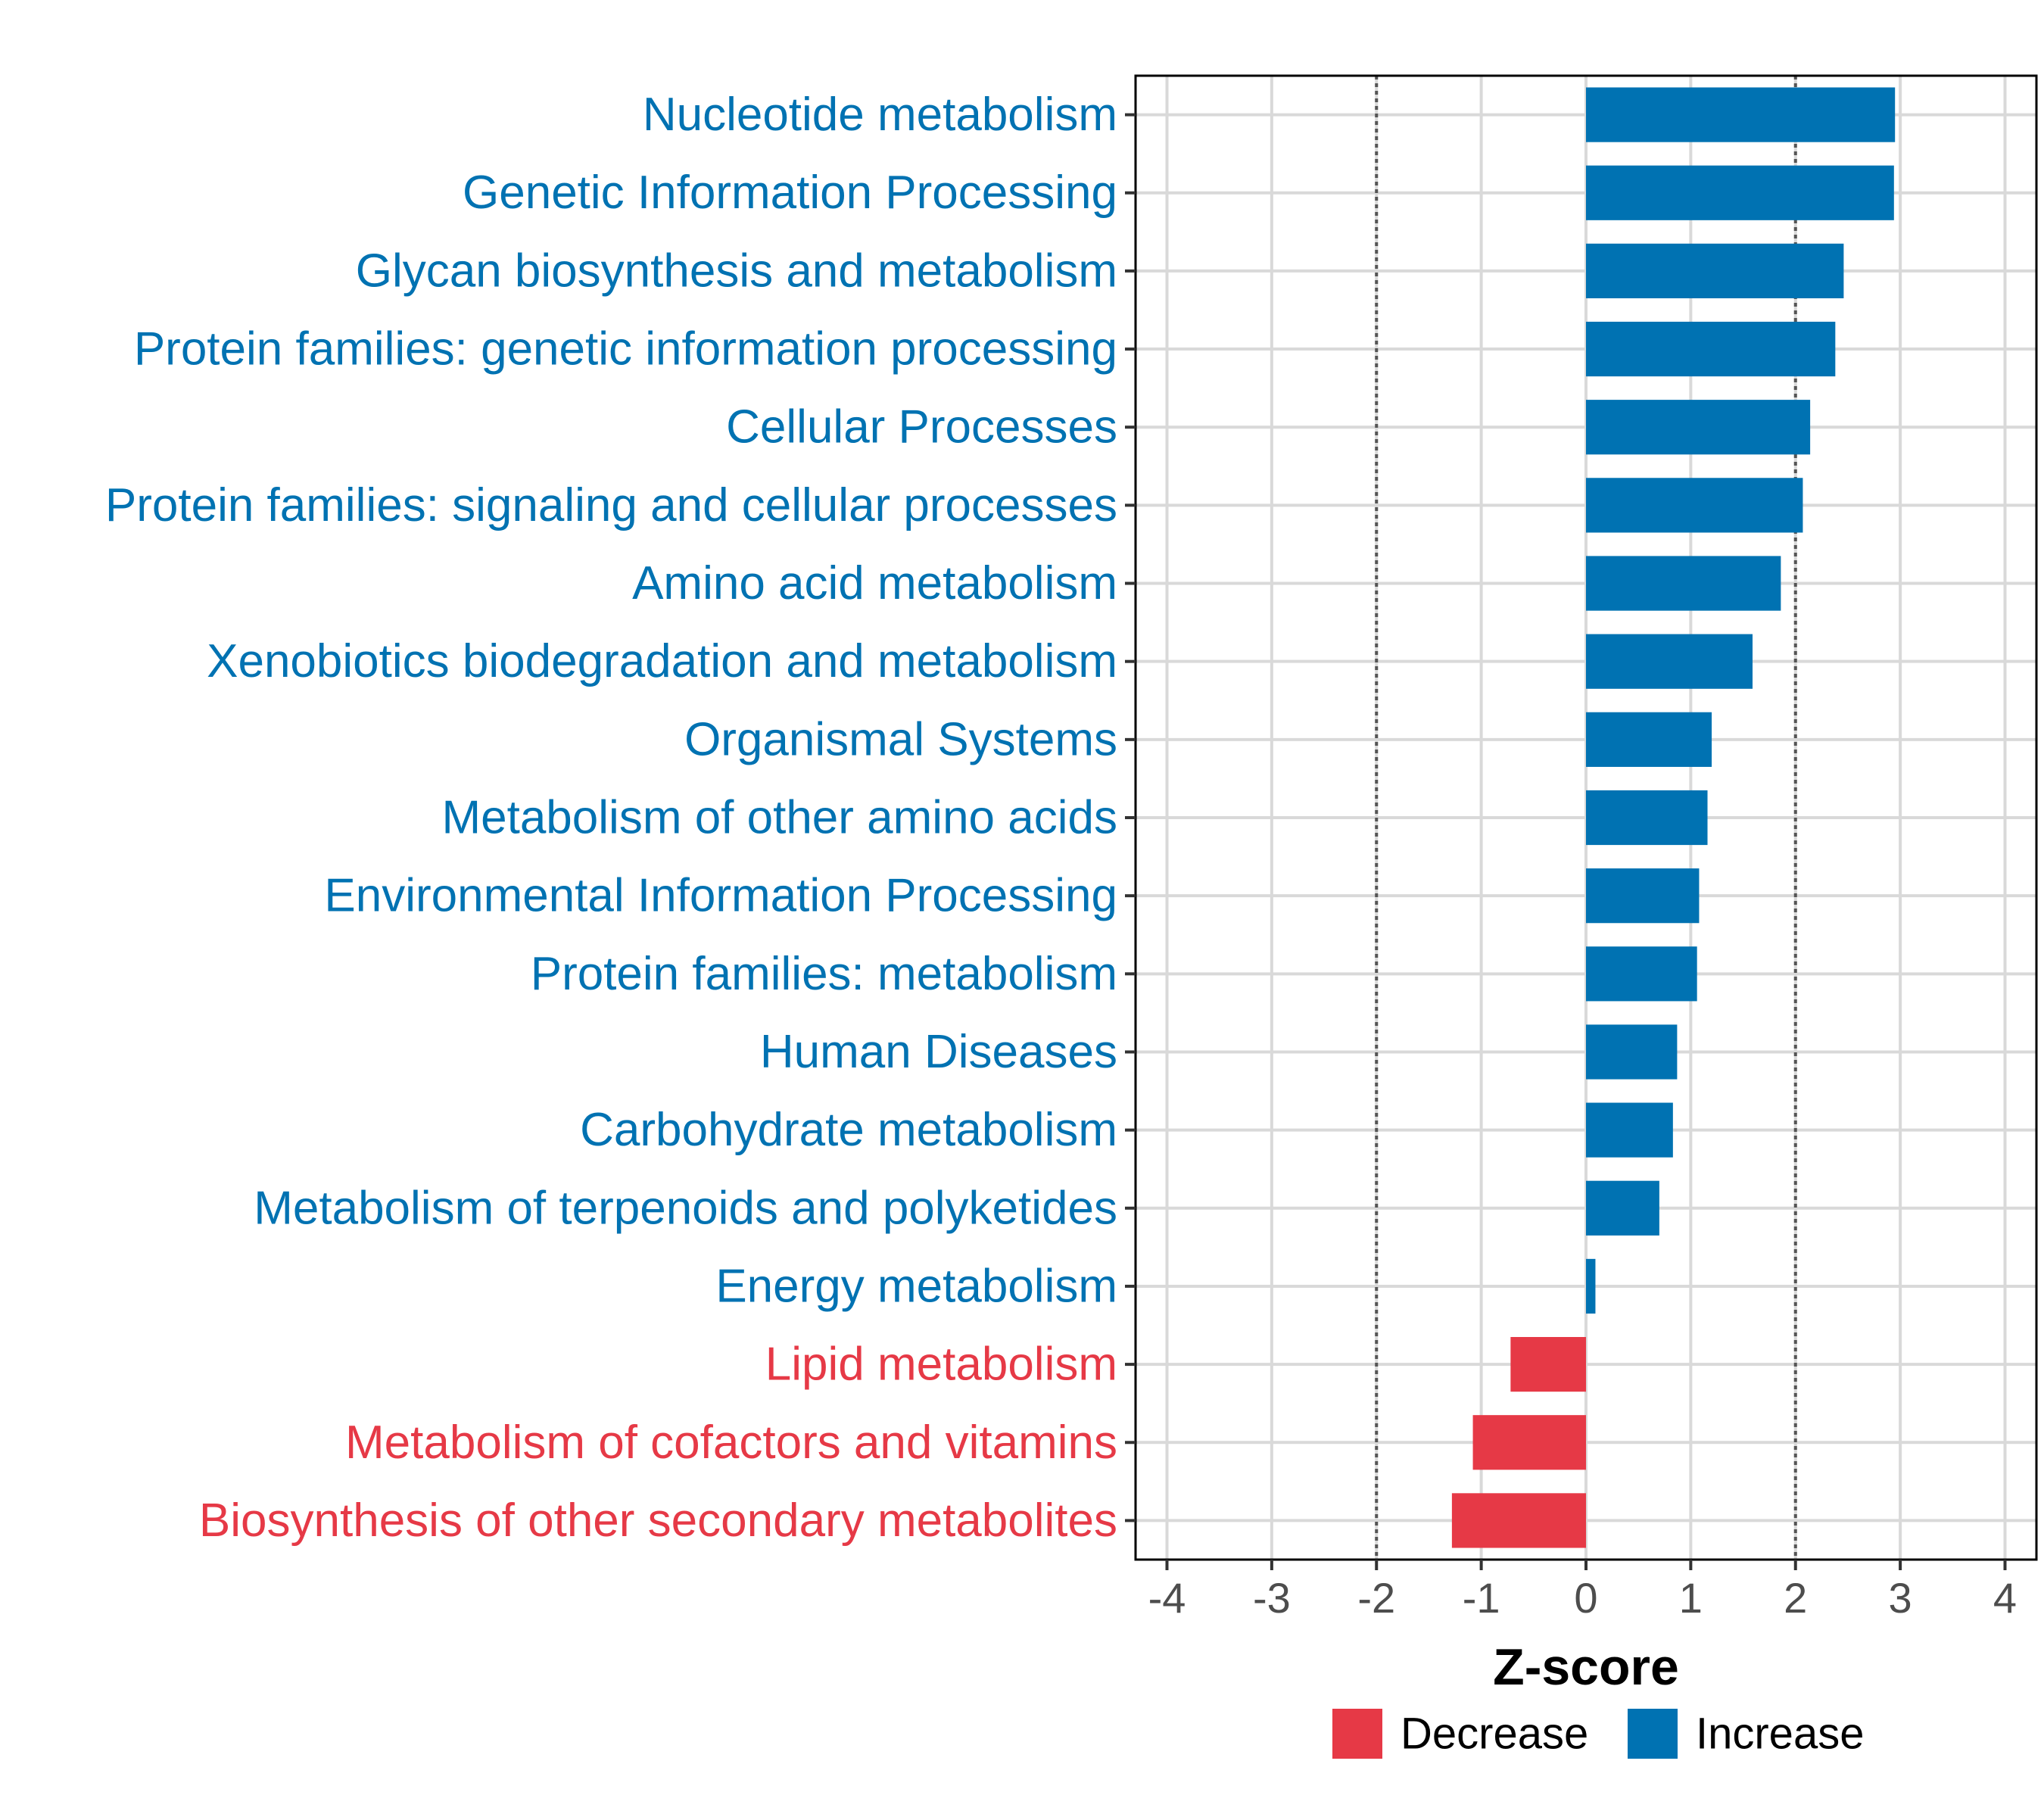 The image size is (2044, 1817). What do you see at coordinates (2005, 1598) in the screenshot?
I see `x-tick-label: 4` at bounding box center [2005, 1598].